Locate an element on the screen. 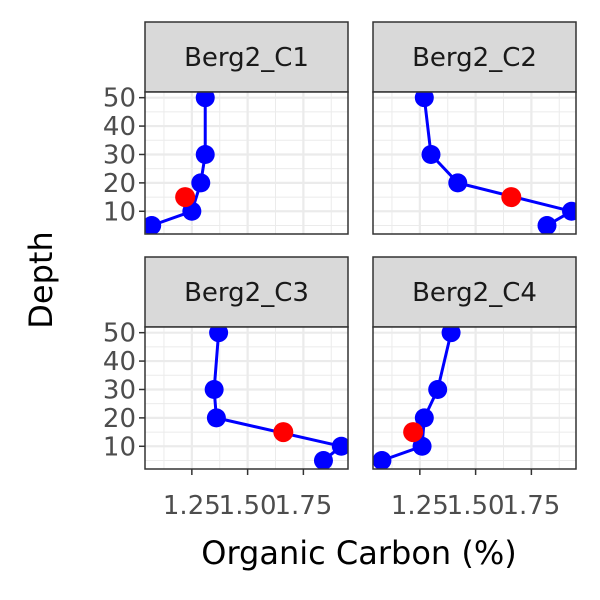 This screenshot has width=600, height=600. panel-Berg2_C2: Berg2_C2 is located at coordinates (474, 128).